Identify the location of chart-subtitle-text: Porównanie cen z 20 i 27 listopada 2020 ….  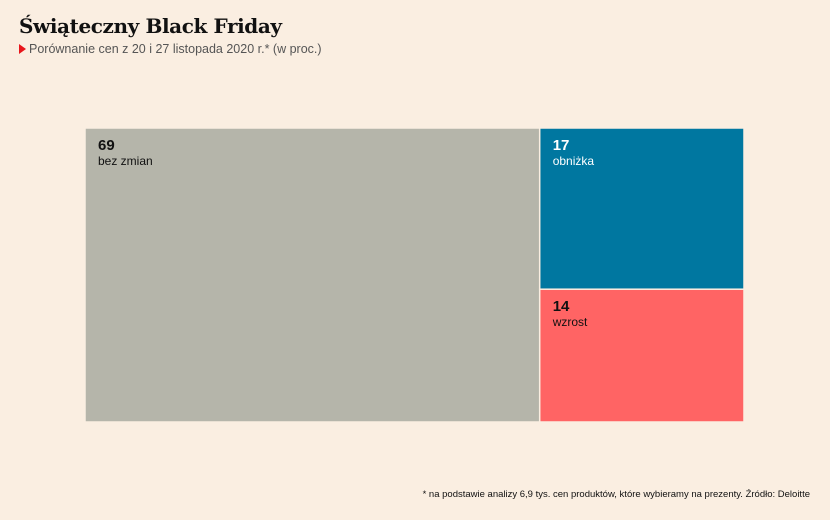
(175, 49).